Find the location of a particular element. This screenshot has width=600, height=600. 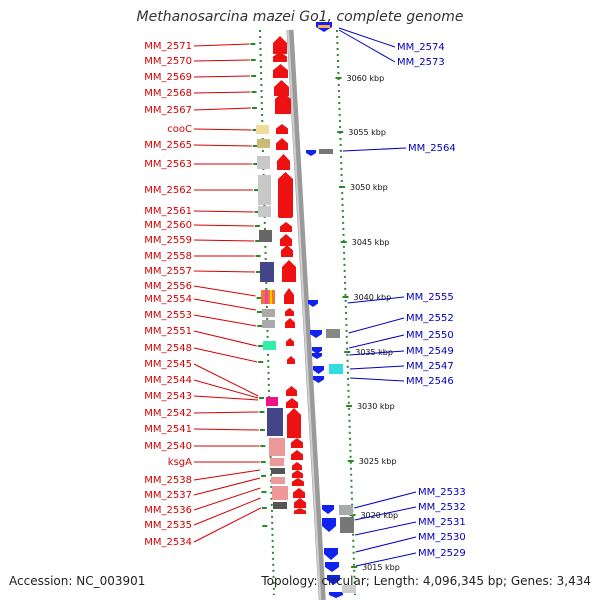

right-gene-label: MM_2530 is located at coordinates (442, 537).